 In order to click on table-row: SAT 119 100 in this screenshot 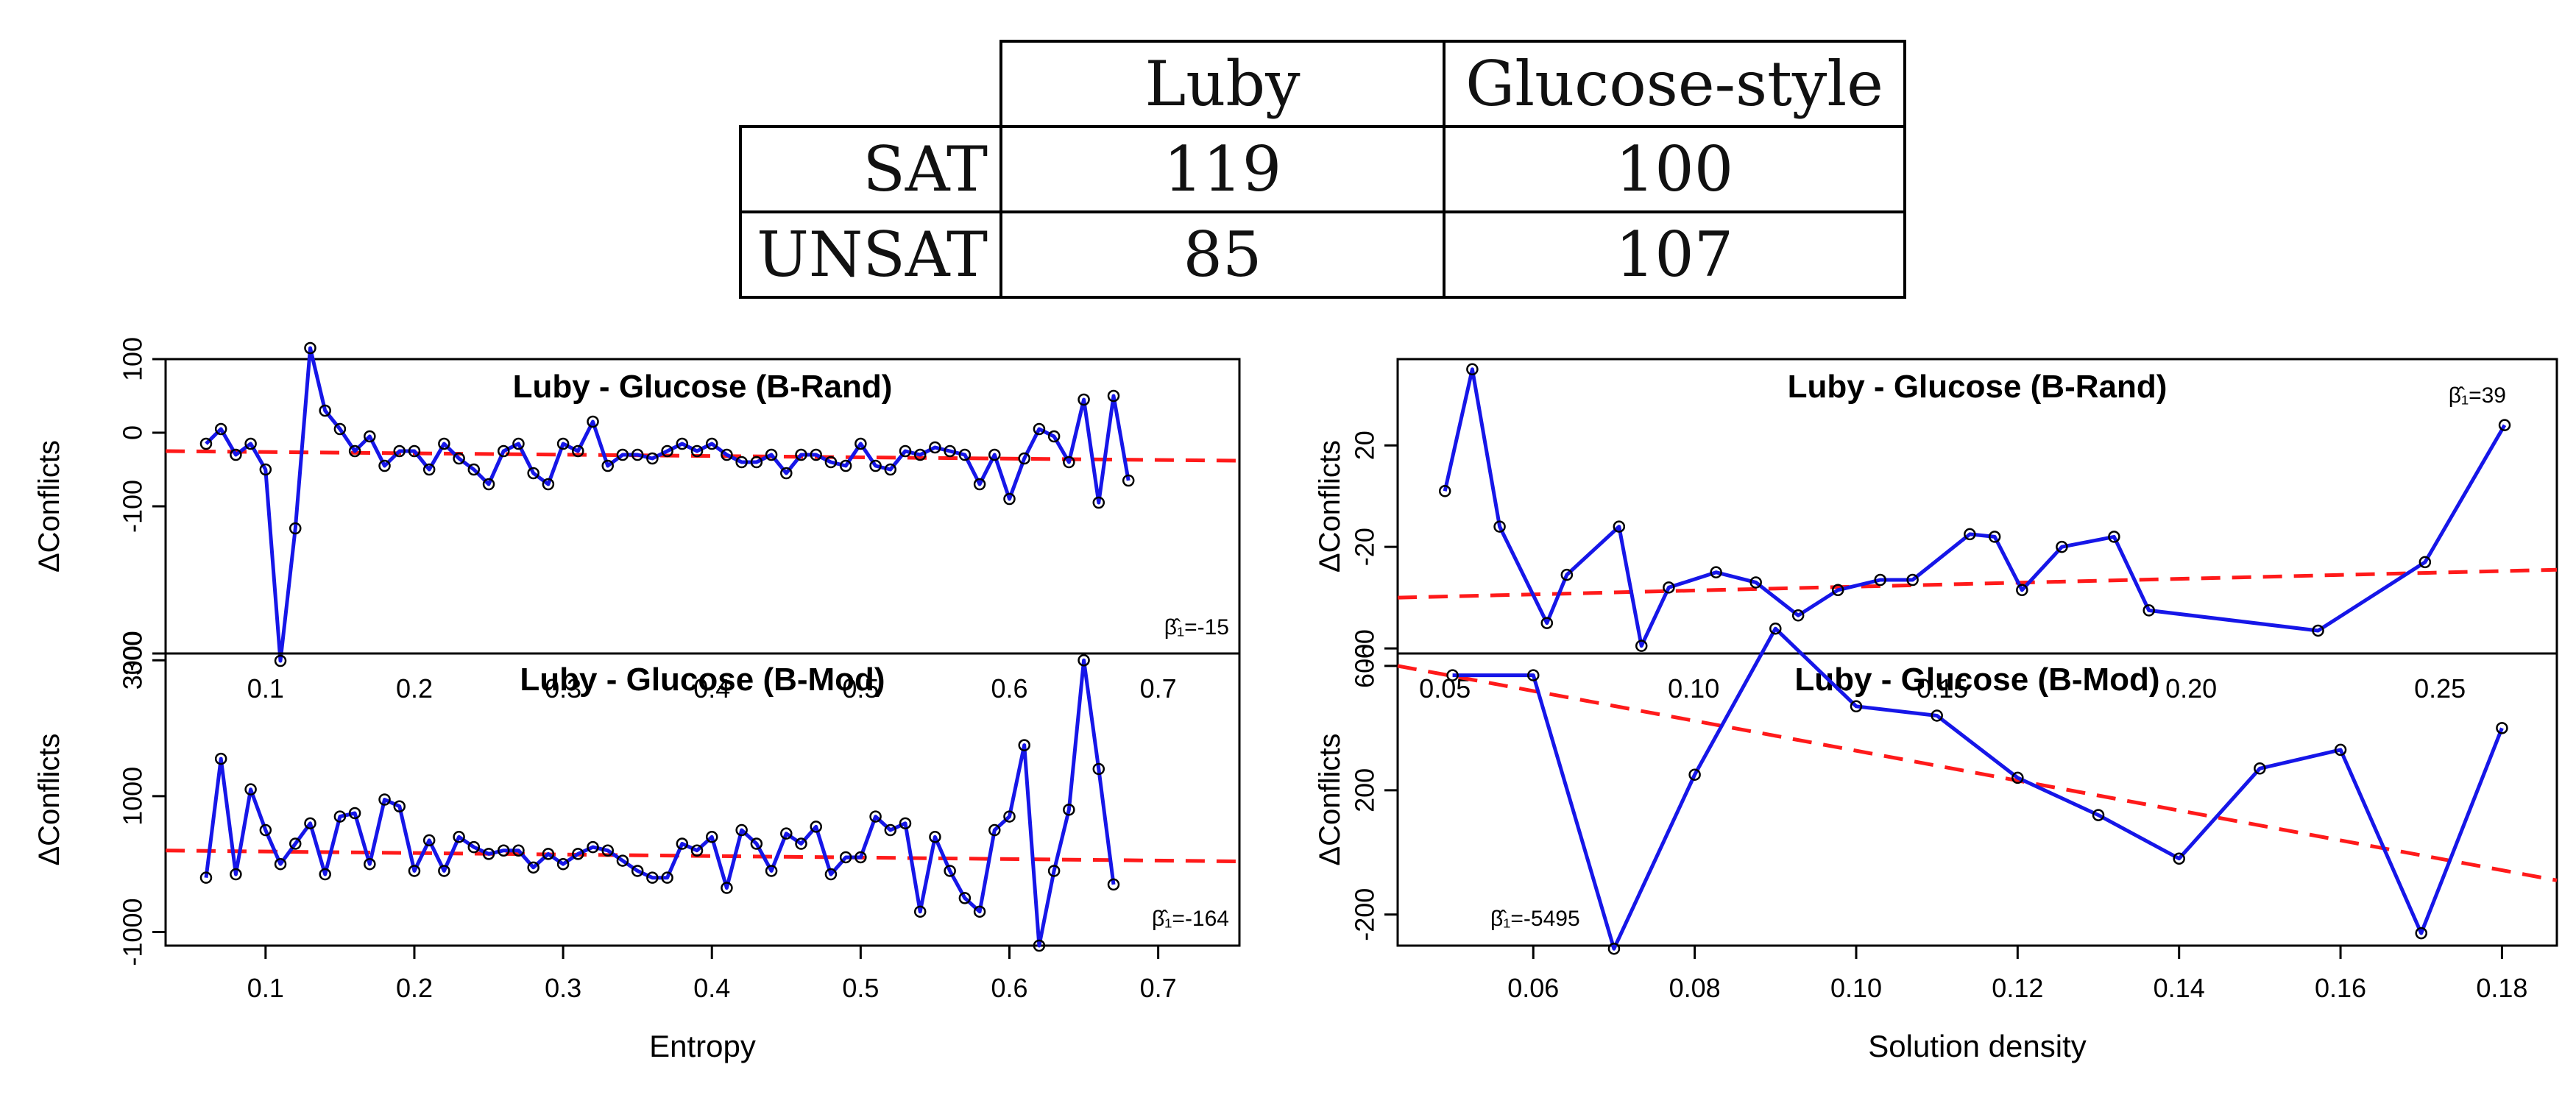, I will do `click(1322, 169)`.